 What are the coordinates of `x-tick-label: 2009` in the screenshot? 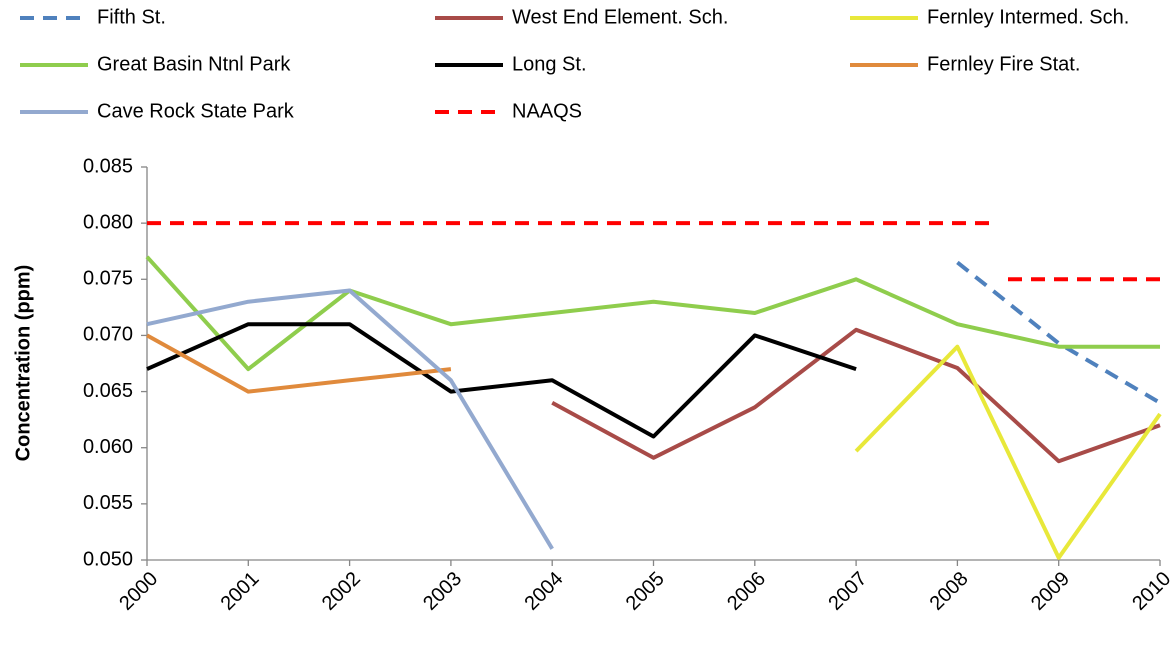 It's located at (1050, 591).